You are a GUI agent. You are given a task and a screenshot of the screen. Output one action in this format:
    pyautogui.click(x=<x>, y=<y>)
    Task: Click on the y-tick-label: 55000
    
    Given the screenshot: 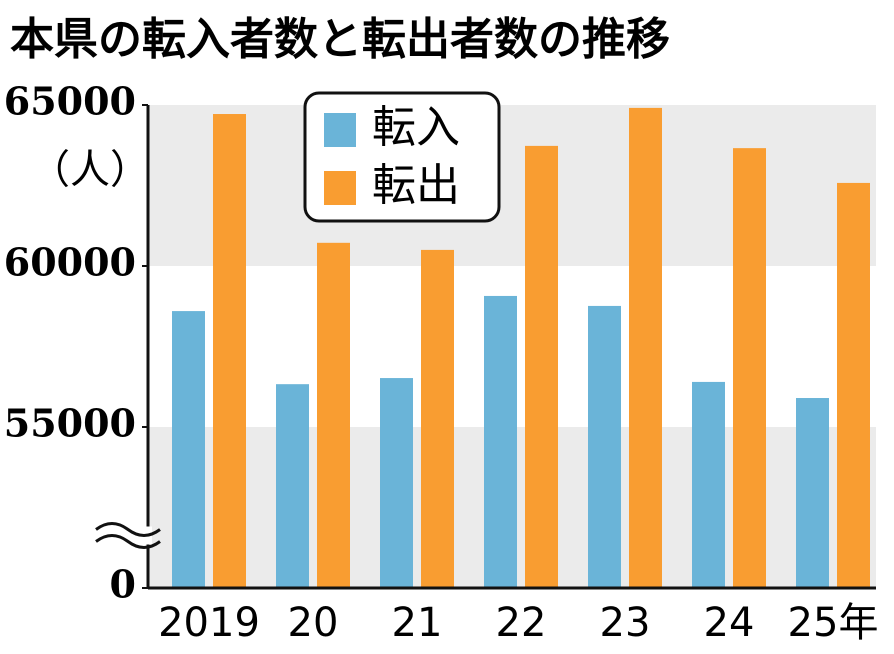 What is the action you would take?
    pyautogui.click(x=70, y=423)
    